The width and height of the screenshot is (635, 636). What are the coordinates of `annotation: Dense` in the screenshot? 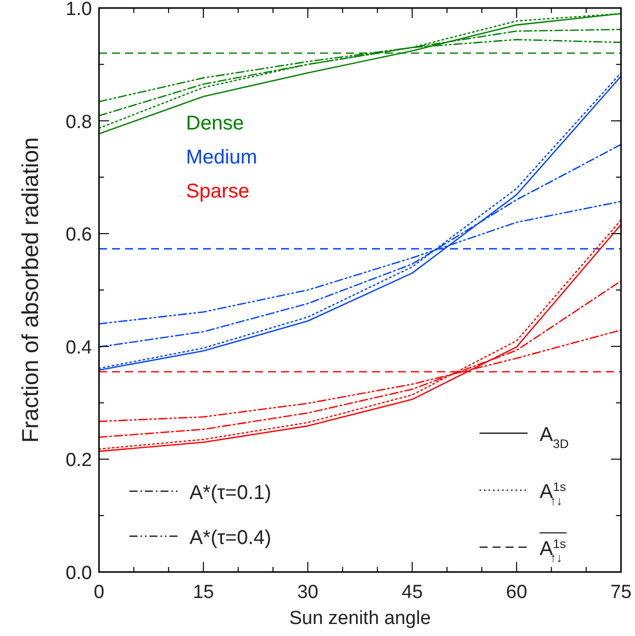 It's located at (215, 123).